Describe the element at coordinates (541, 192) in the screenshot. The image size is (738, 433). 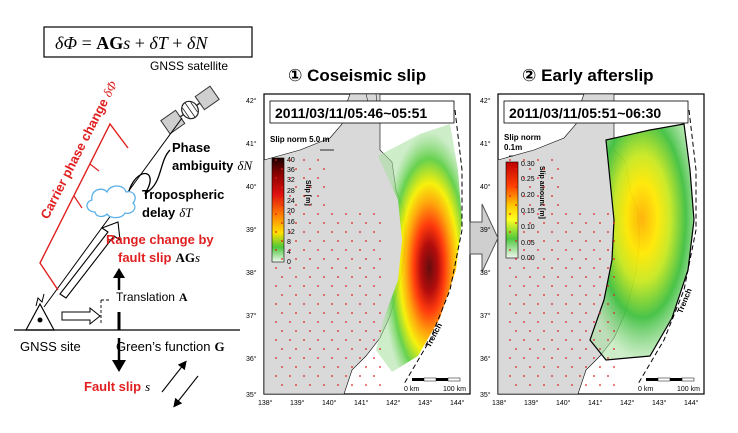
I see `colorbar-2-label: Slip amount [m]` at that location.